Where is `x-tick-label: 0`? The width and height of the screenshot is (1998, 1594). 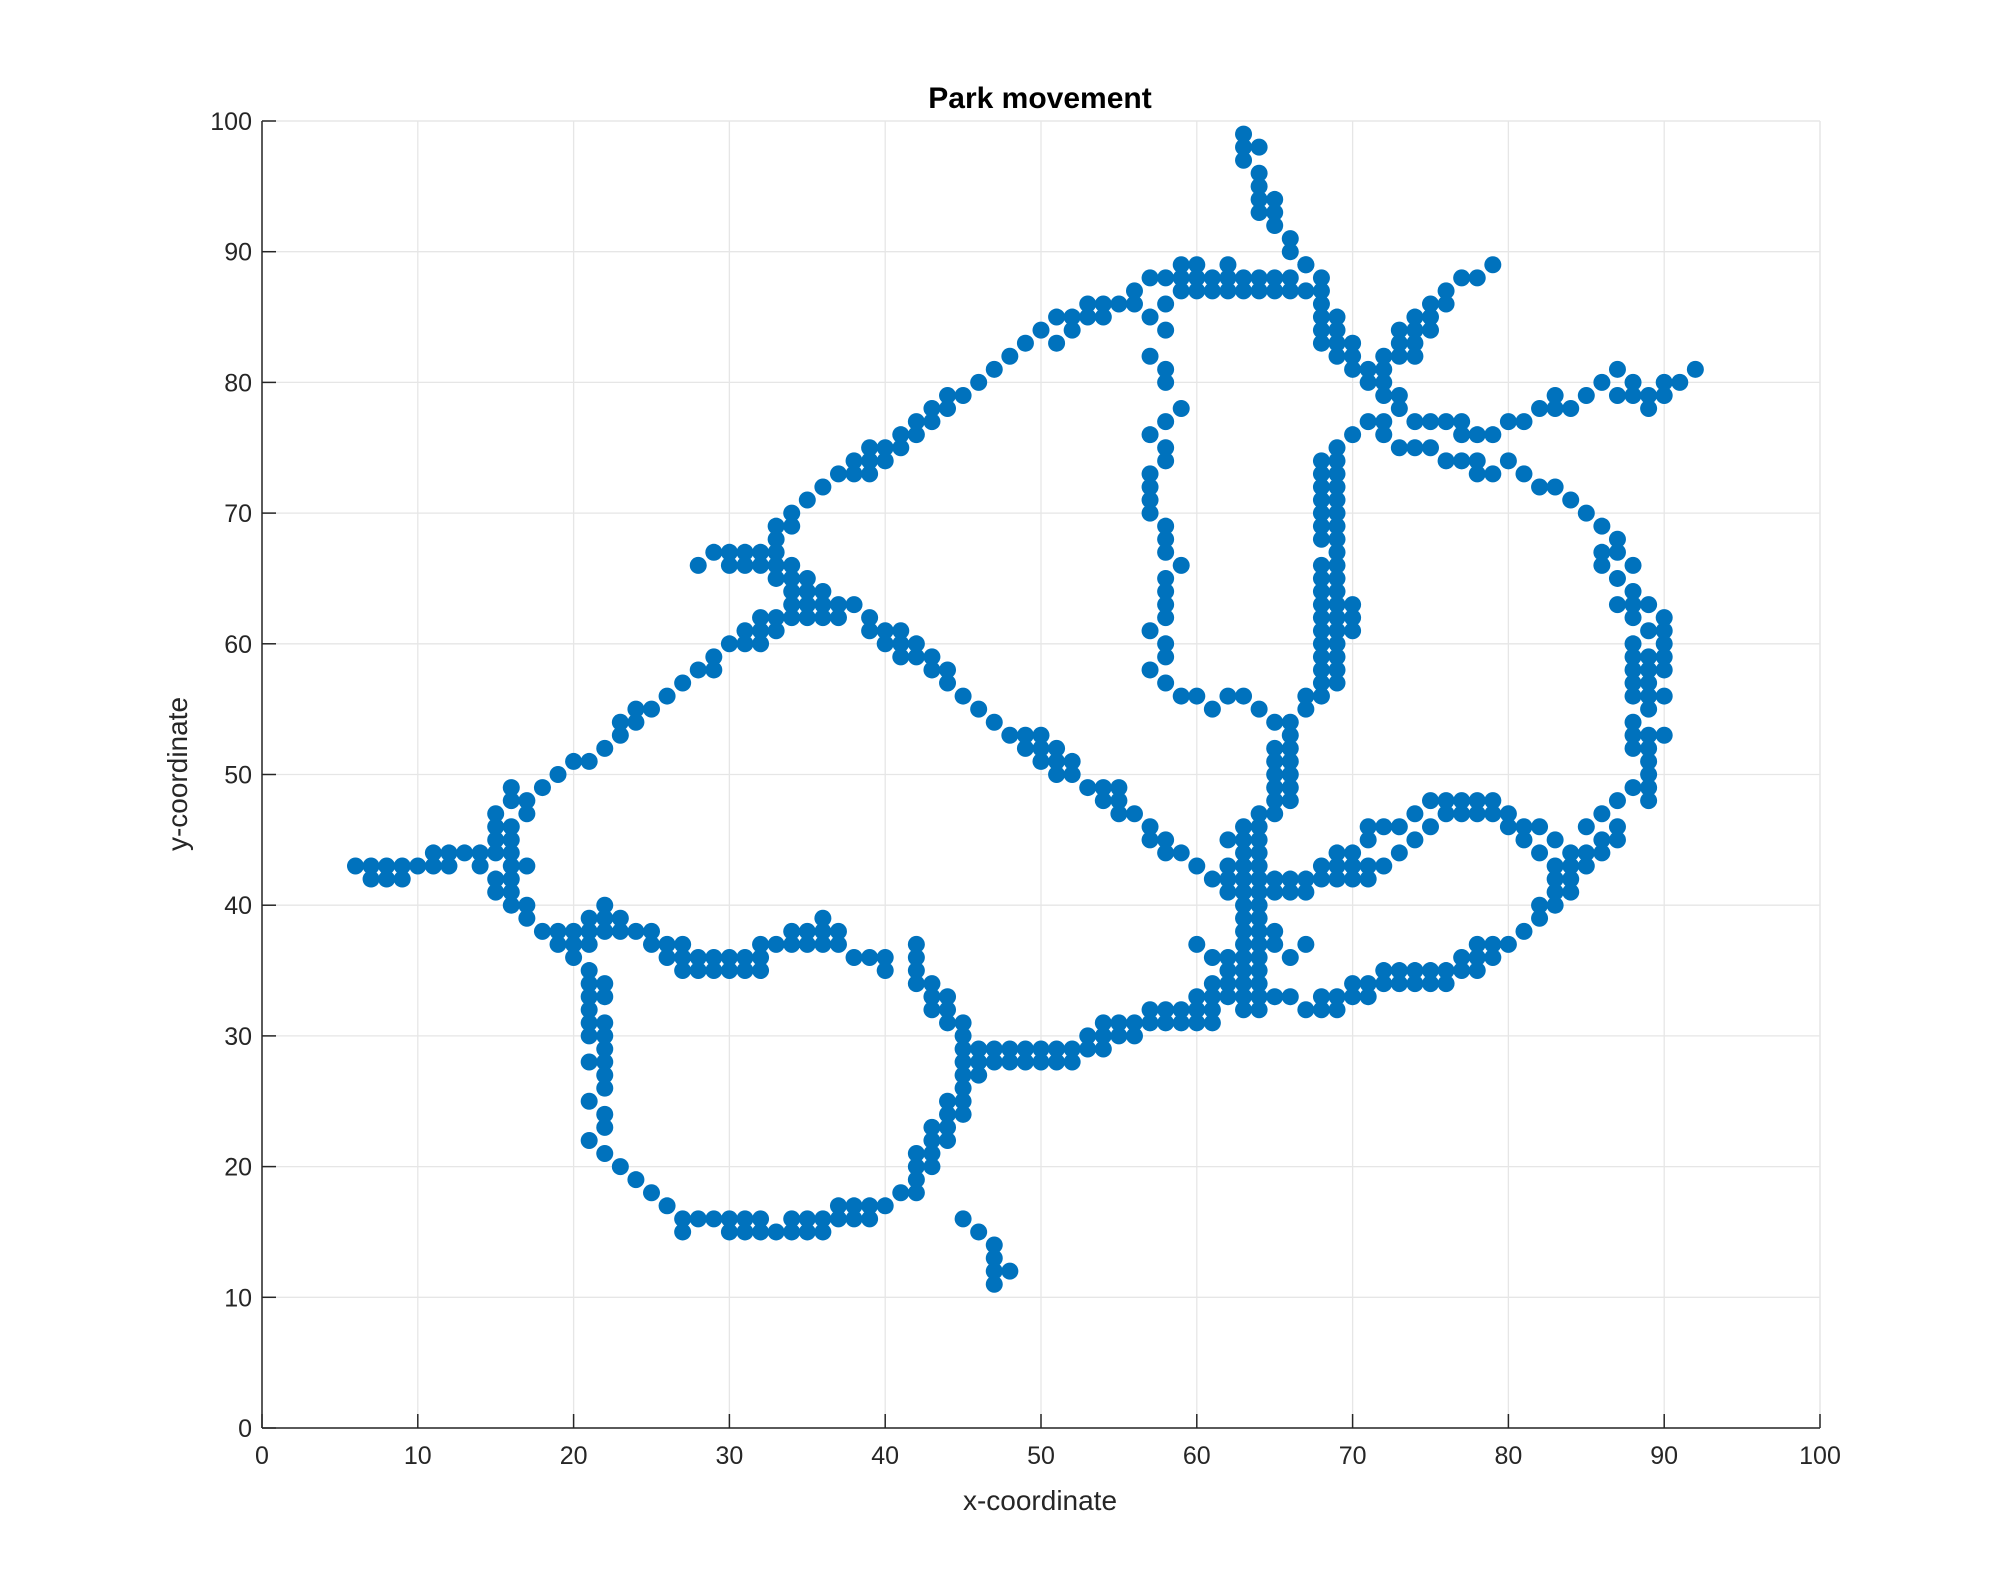 x-tick-label: 0 is located at coordinates (262, 1456).